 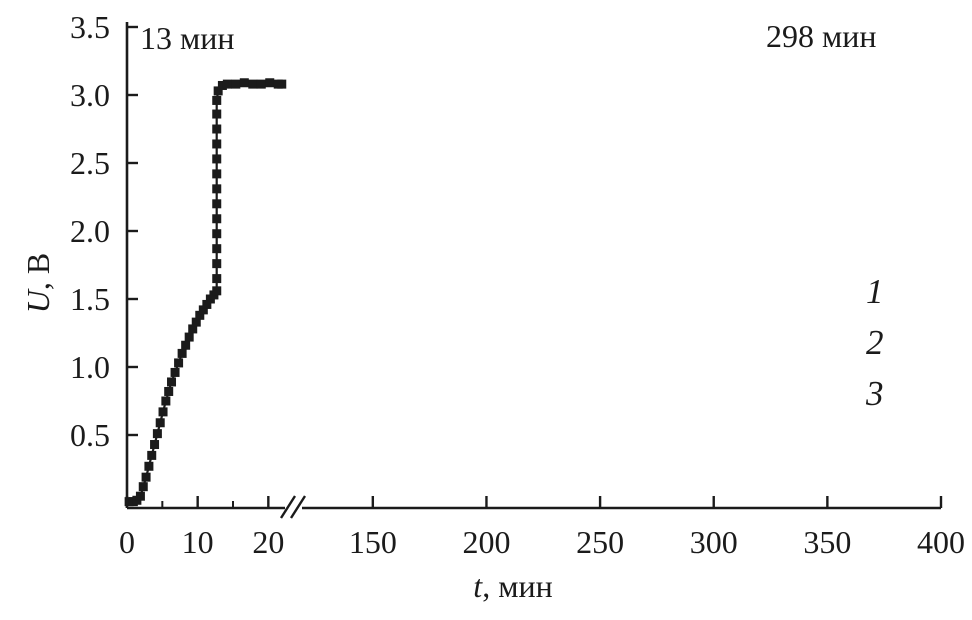 I want to click on legend-entry-1: 1, so click(x=847, y=291).